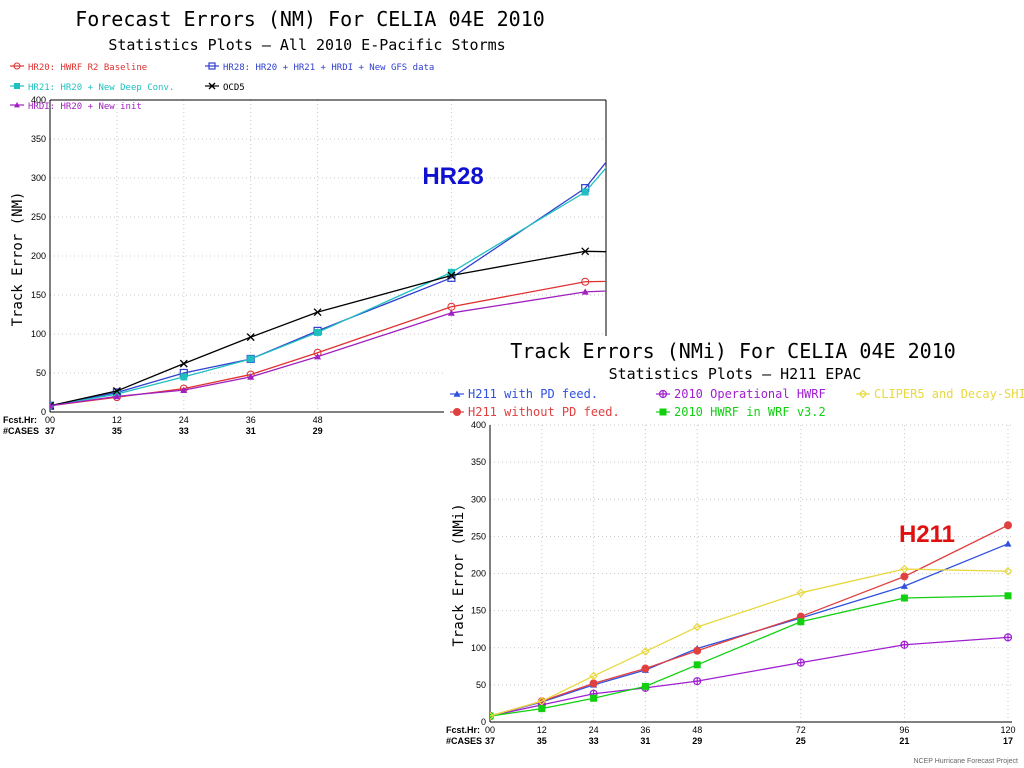  I want to click on chart1-cases-value: 31, so click(251, 431).